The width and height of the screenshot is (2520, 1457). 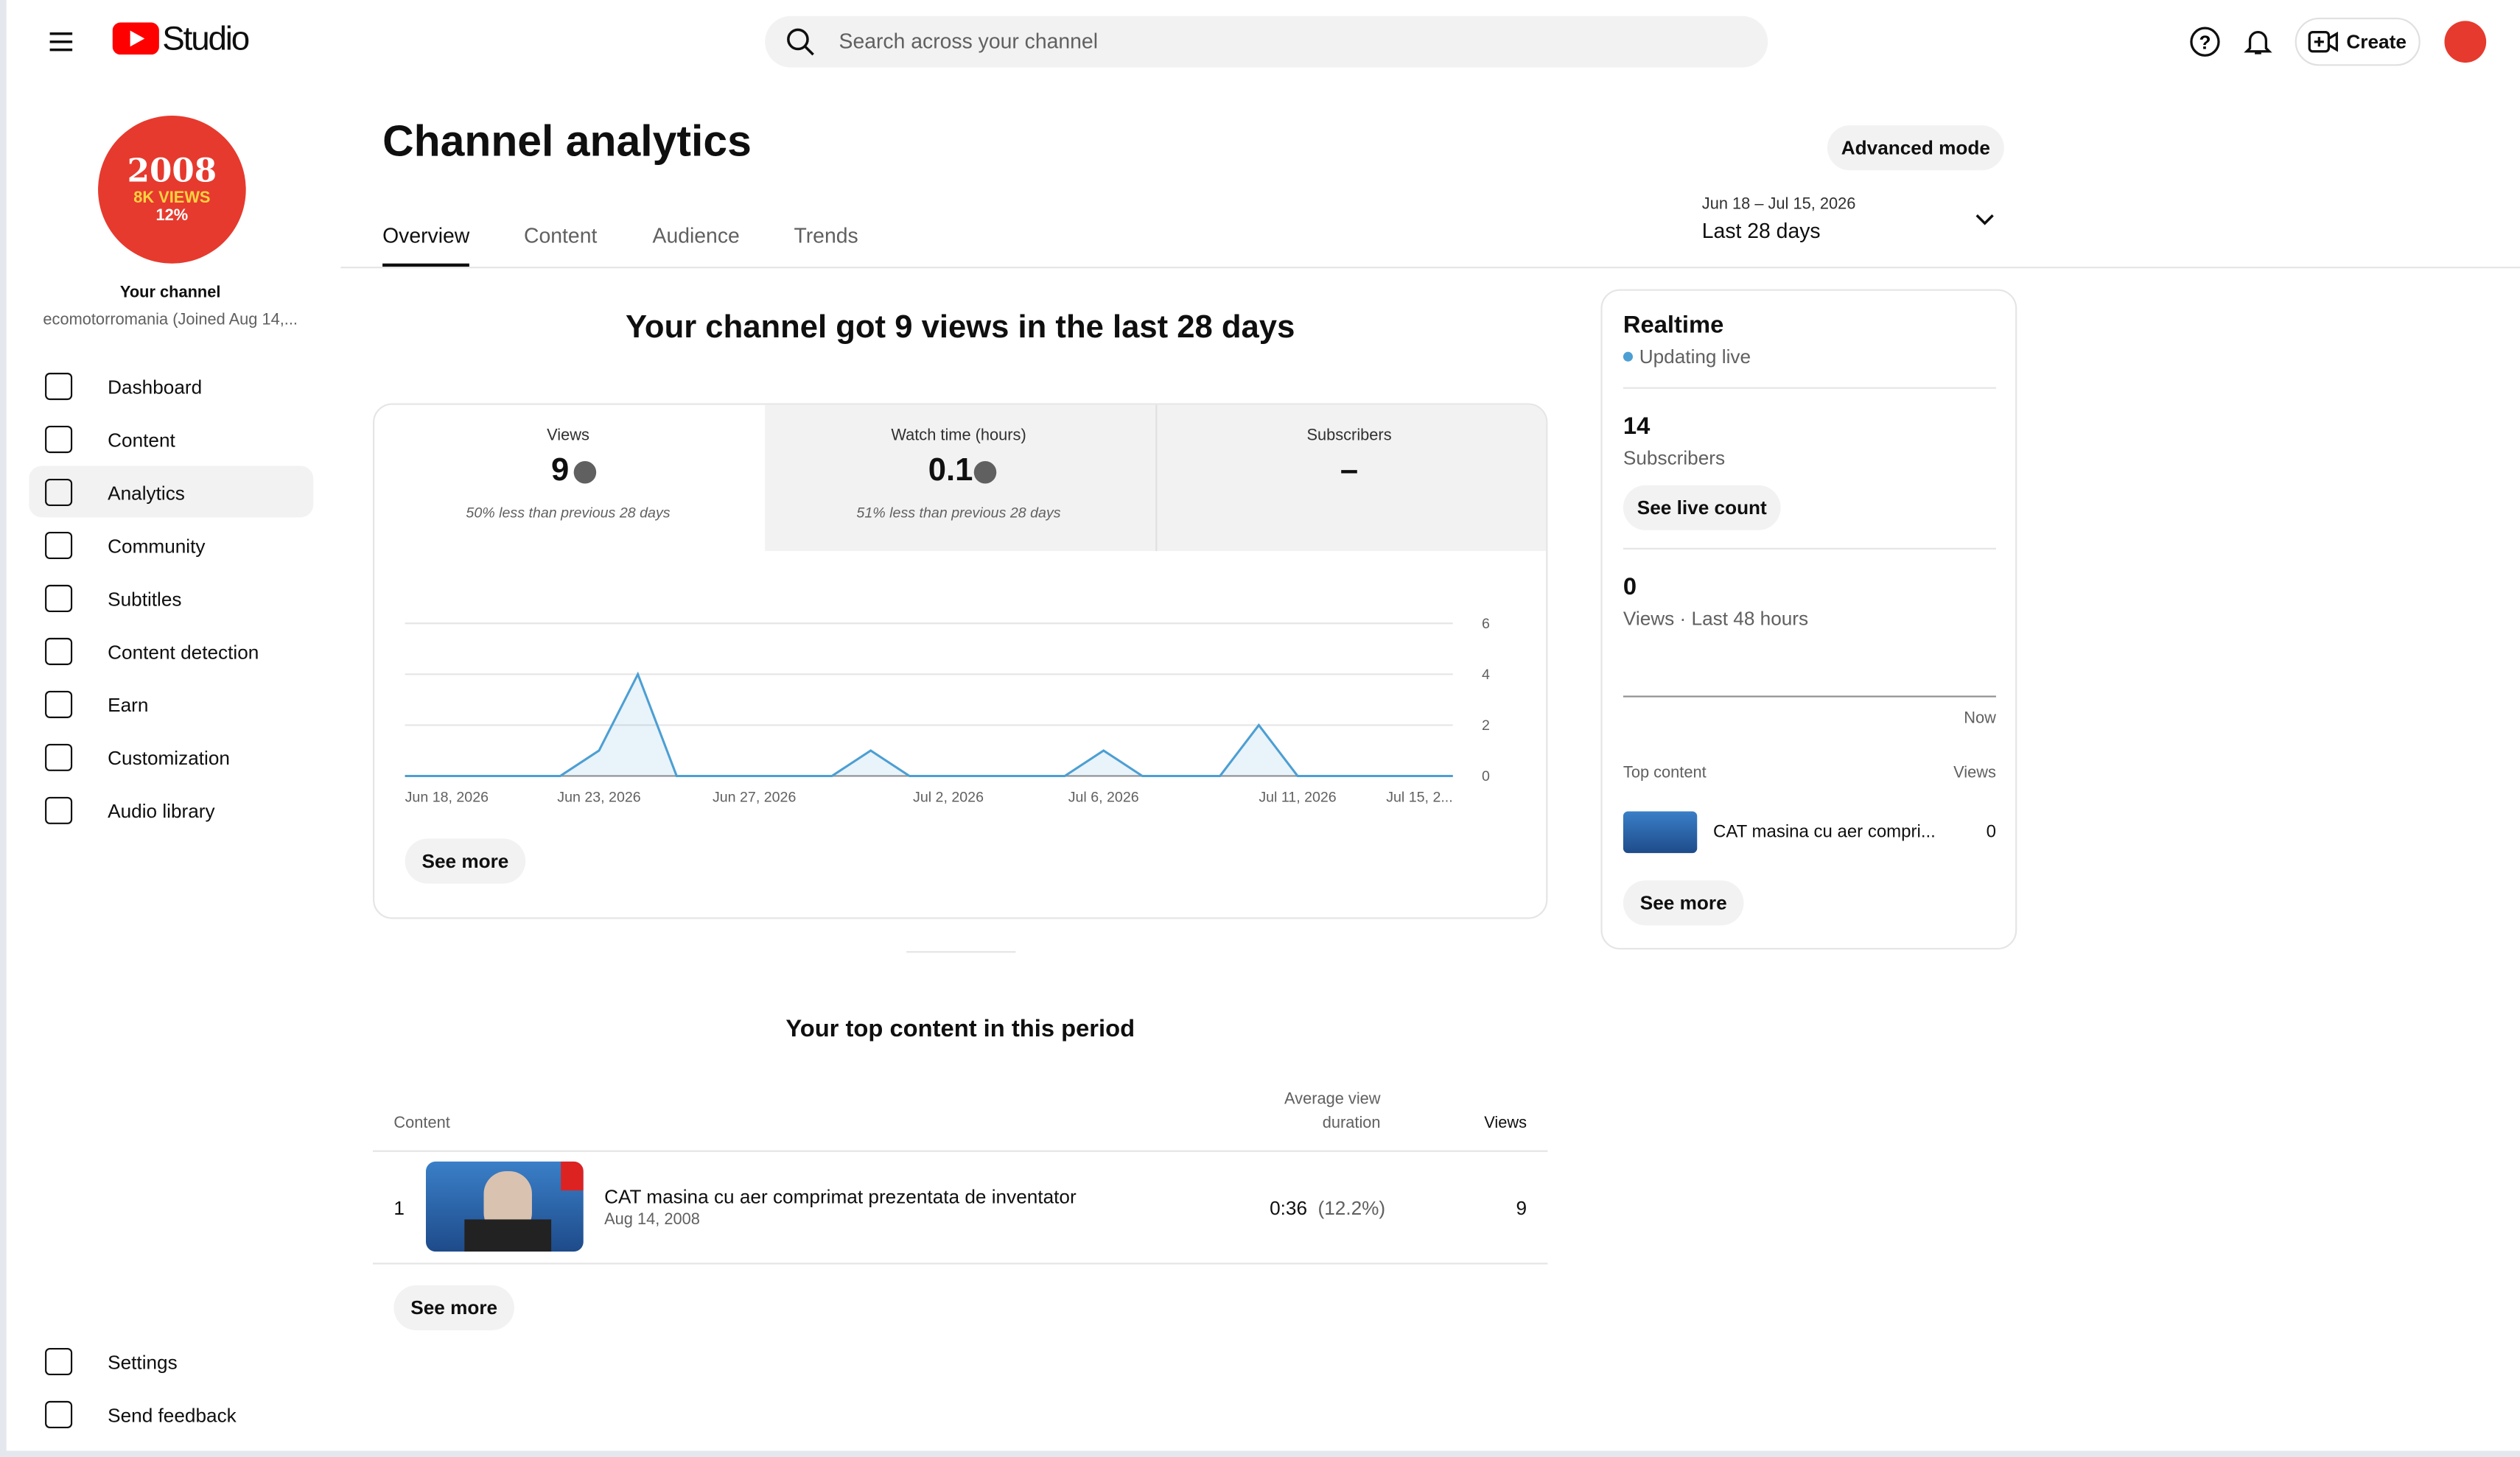 What do you see at coordinates (1486, 776) in the screenshot?
I see `y-tick-label: 0` at bounding box center [1486, 776].